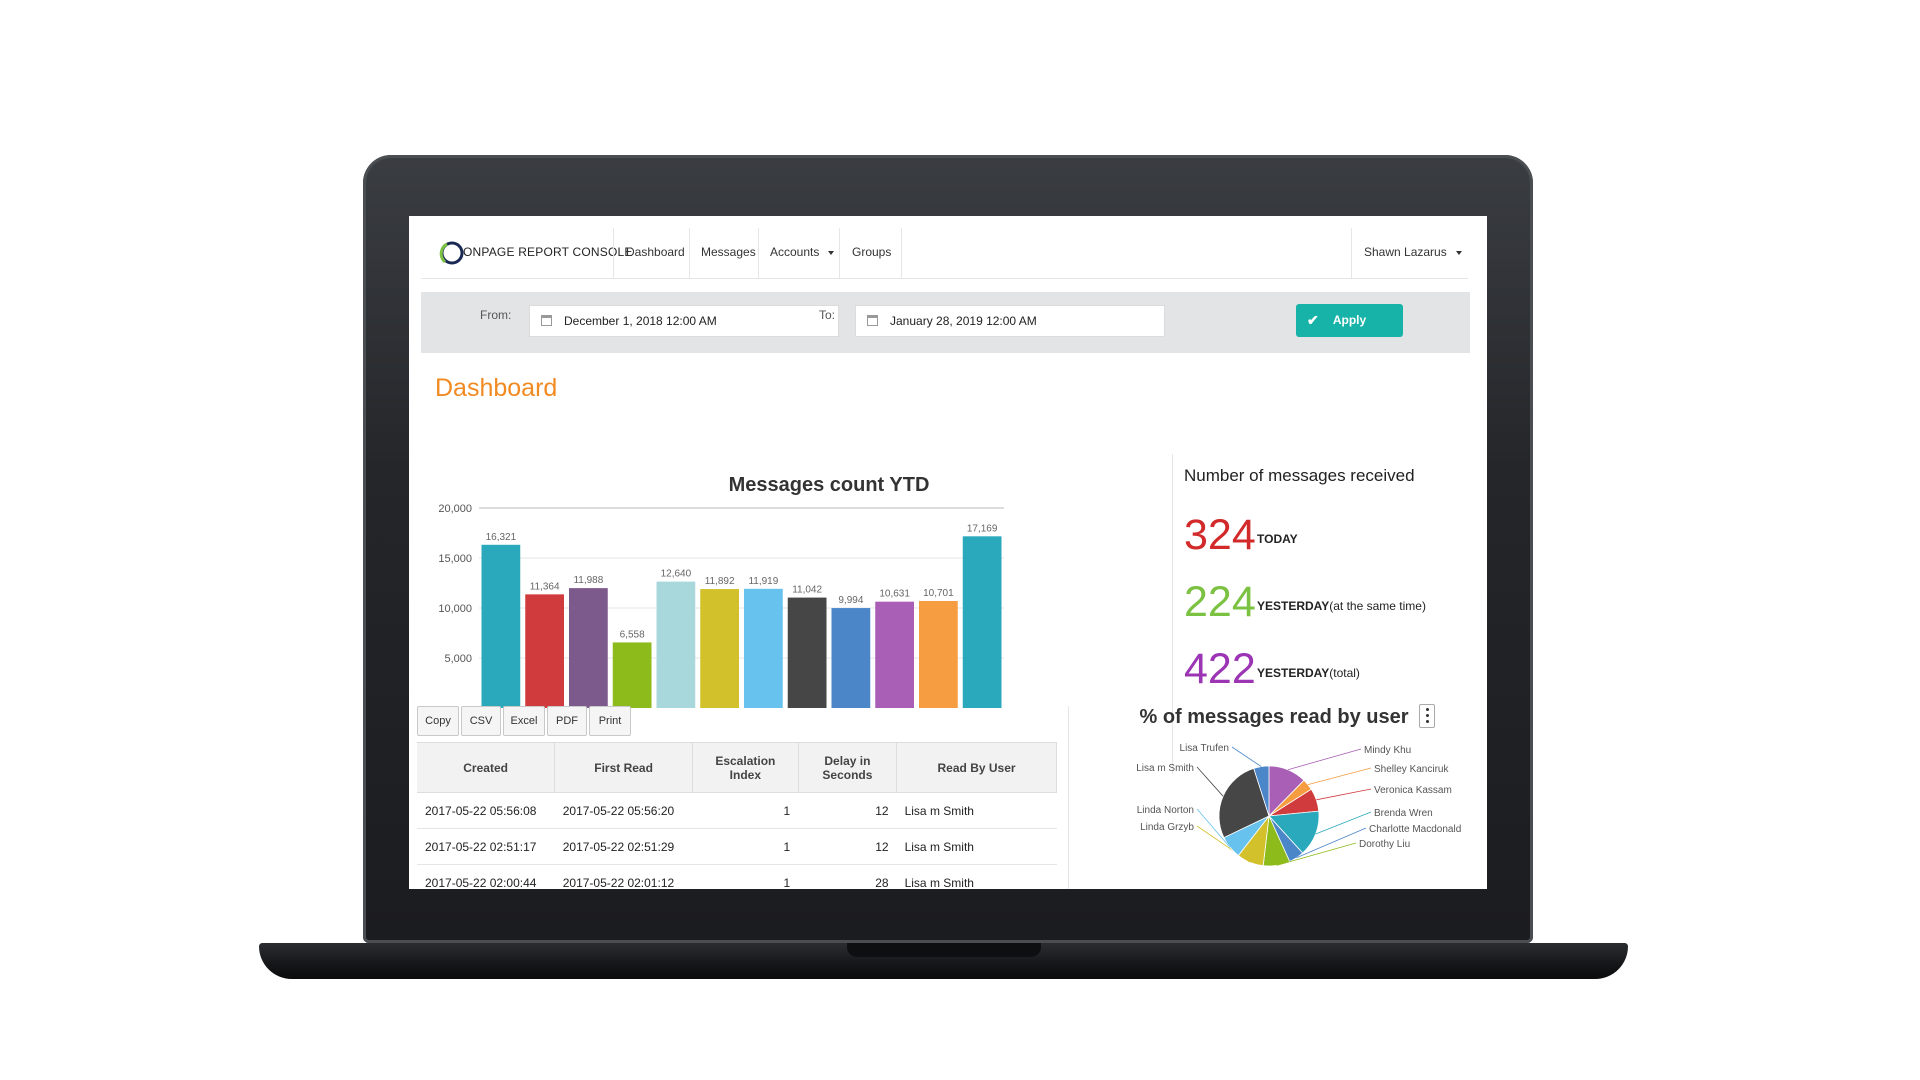 The width and height of the screenshot is (1920, 1080). What do you see at coordinates (976, 767) in the screenshot?
I see `column-header-read-by-user: Read By User` at bounding box center [976, 767].